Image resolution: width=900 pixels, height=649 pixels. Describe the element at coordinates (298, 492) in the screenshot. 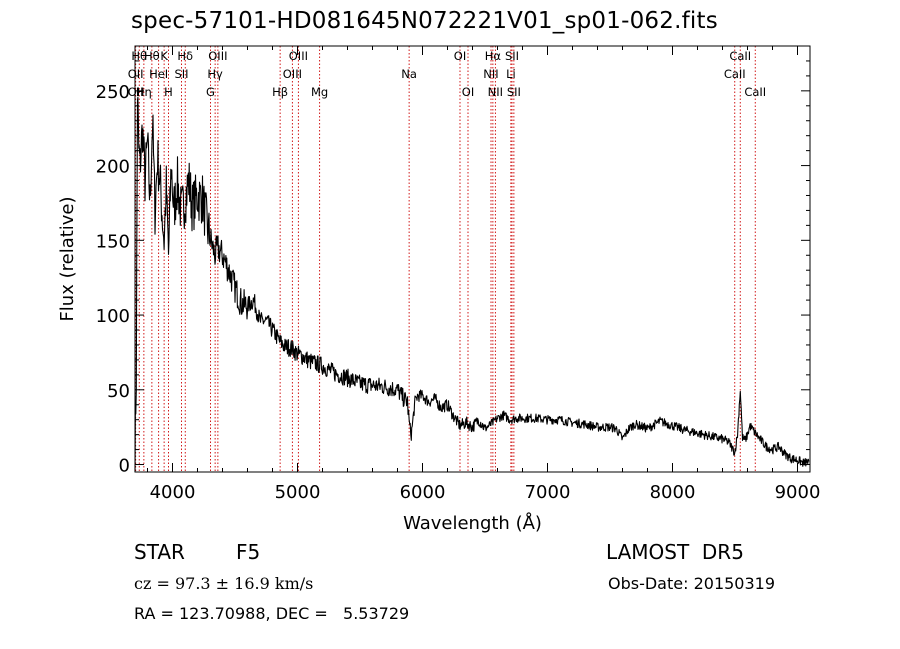

I see `x-tick-label-1: 5000` at that location.